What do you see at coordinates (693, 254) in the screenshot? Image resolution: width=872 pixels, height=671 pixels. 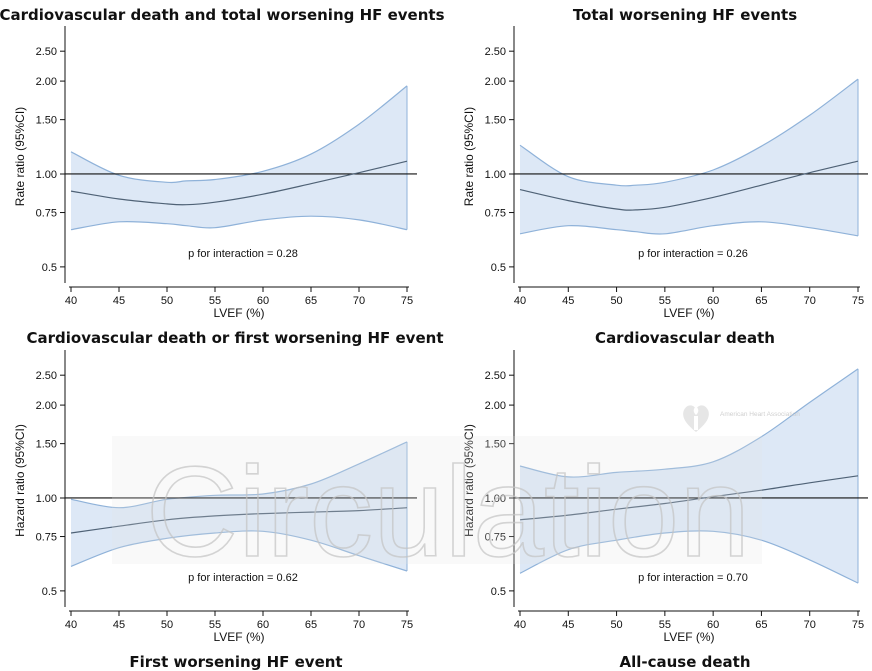 I see `p-interaction-annotation: p for interaction = 0.26` at bounding box center [693, 254].